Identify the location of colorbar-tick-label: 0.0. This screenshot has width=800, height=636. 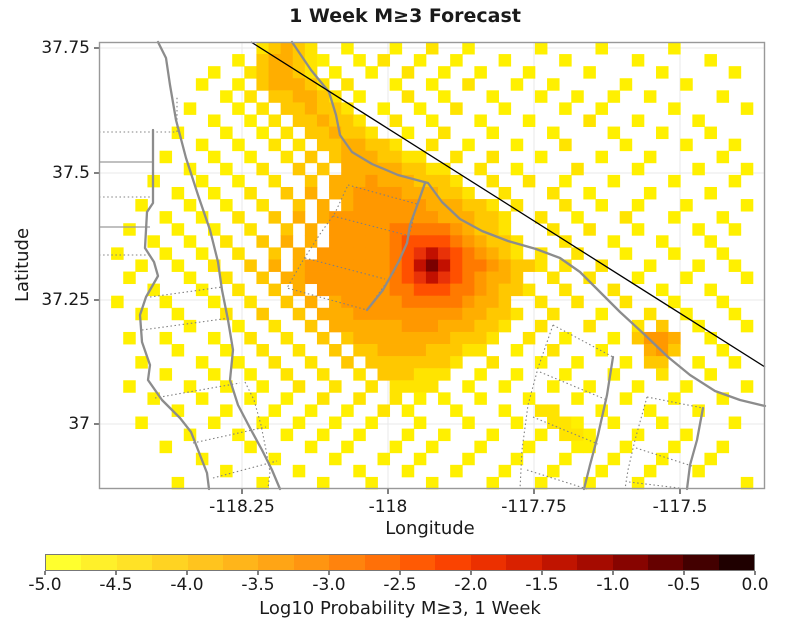
(755, 585).